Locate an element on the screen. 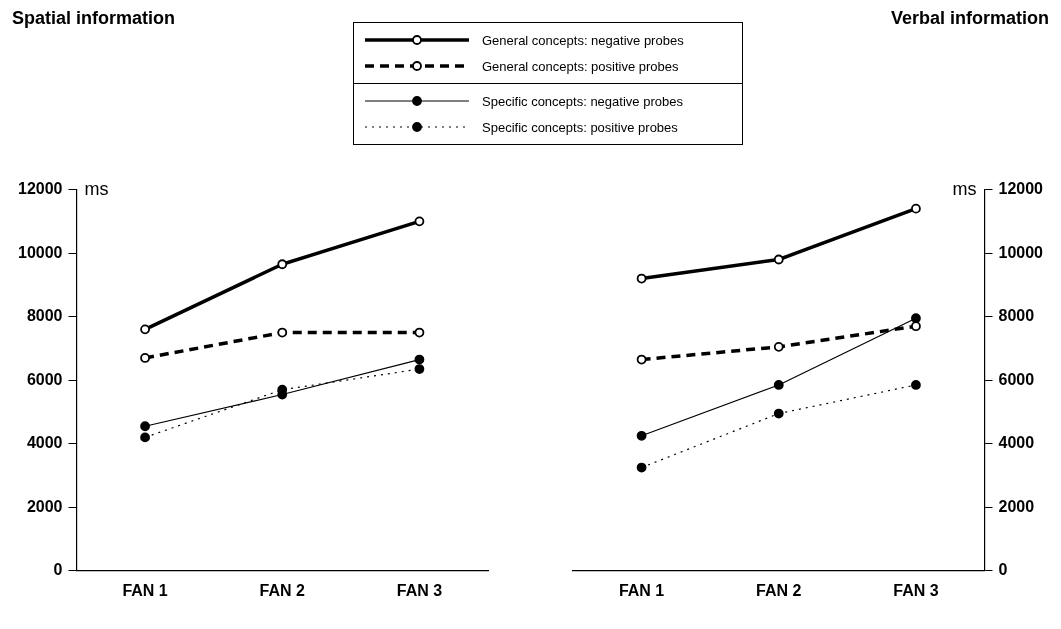  chart-title: Spatial information is located at coordinates (94, 17).